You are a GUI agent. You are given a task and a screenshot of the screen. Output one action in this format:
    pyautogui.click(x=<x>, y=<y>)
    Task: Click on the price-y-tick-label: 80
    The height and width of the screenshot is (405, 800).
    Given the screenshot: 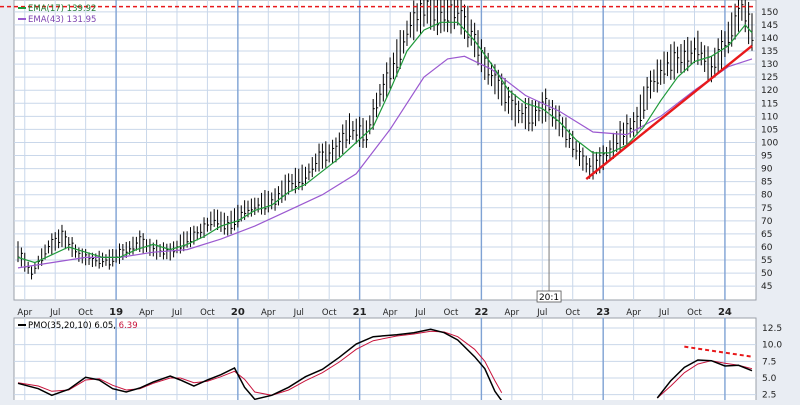 What is the action you would take?
    pyautogui.click(x=767, y=196)
    